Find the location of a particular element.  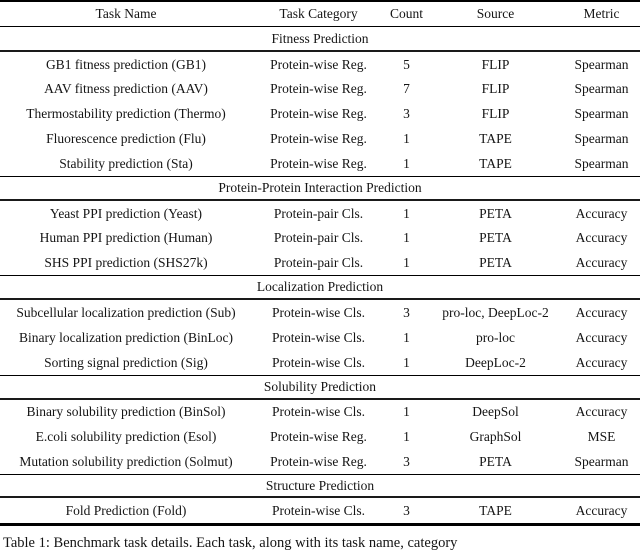

section-title: Solubility Prediction is located at coordinates (320, 386).